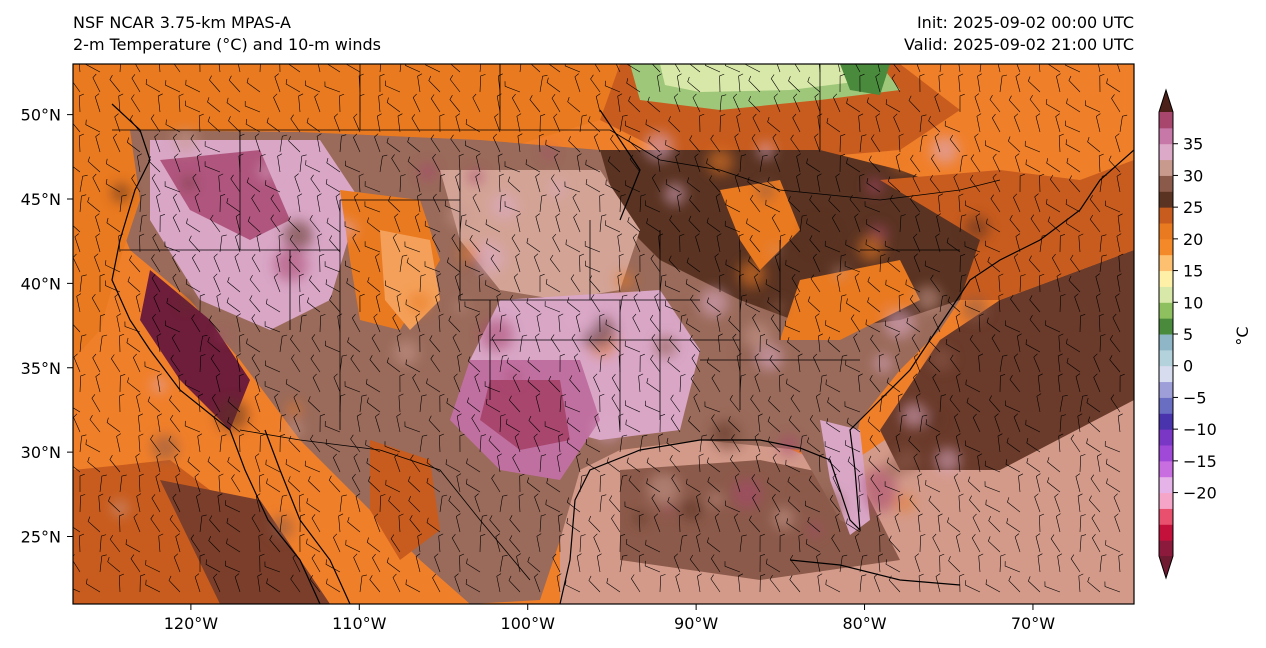 The height and width of the screenshot is (648, 1266). Describe the element at coordinates (1166, 485) in the screenshot. I see `colorbar-segment` at that location.